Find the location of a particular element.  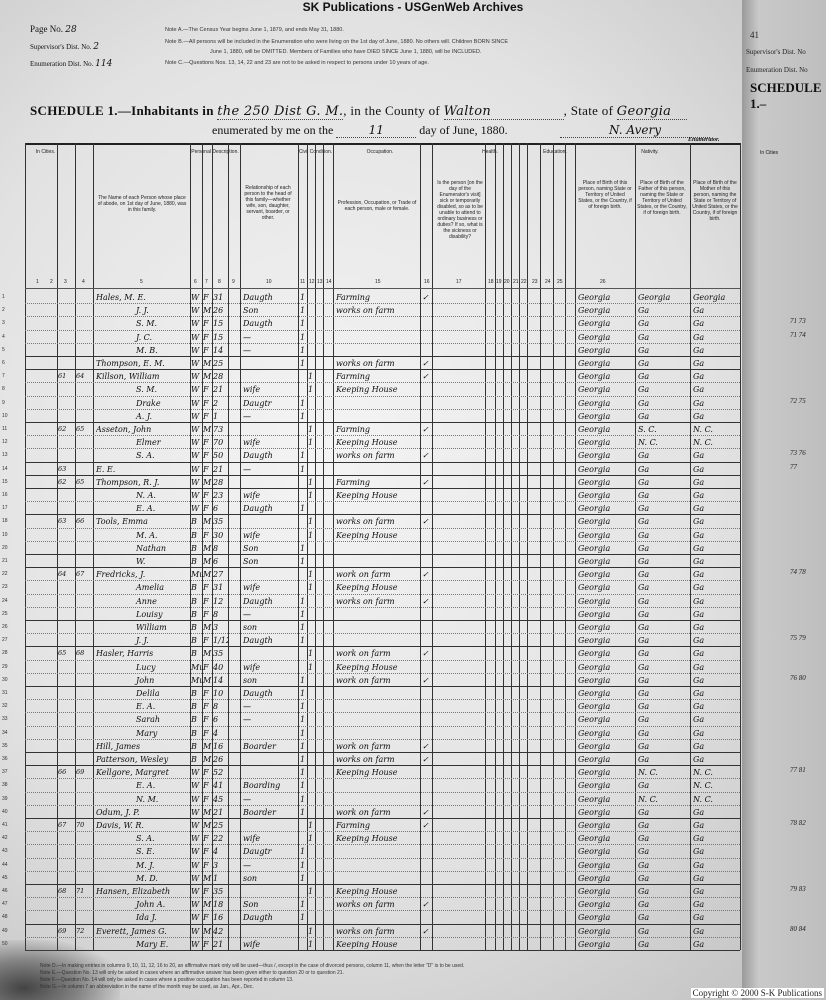

table-row: 39 N. M. W F 45 — 1 Georgia N. C. N. C. is located at coordinates (371, 799).